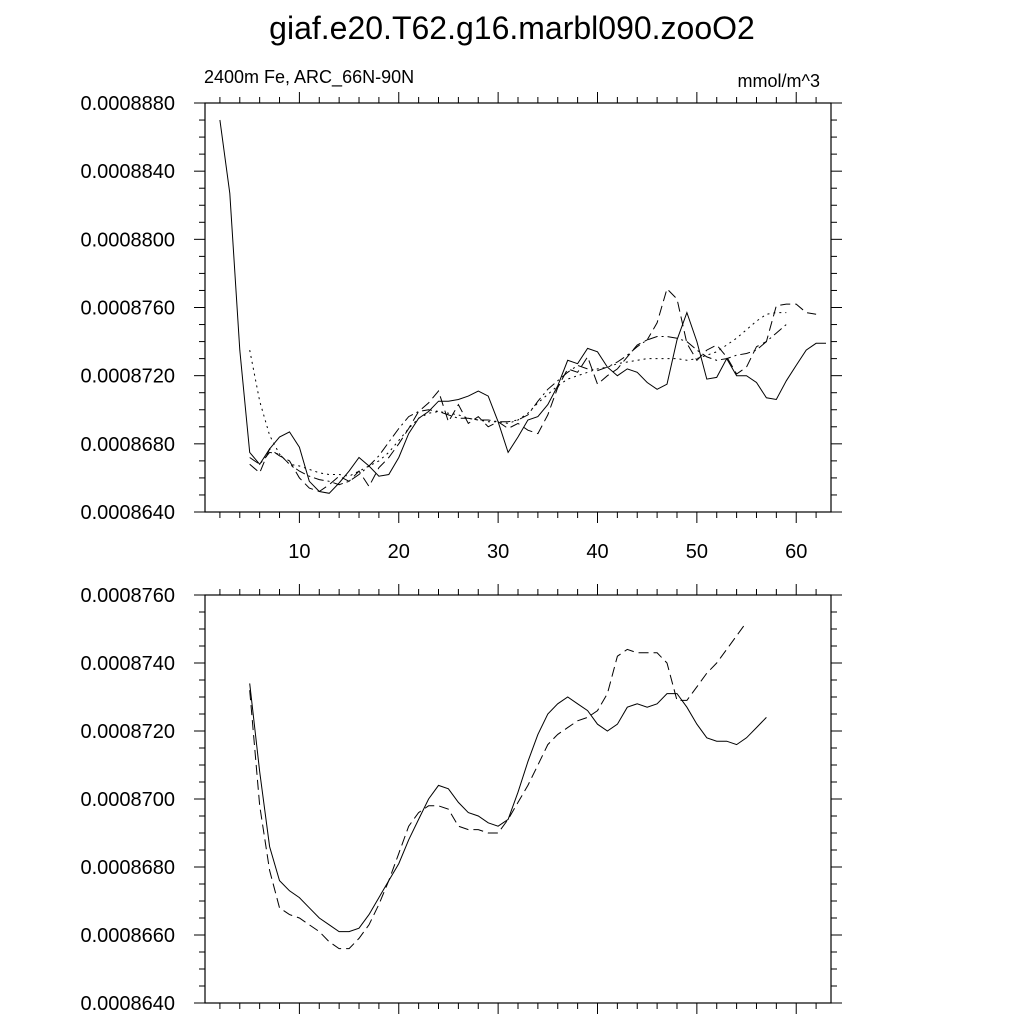 The image size is (1024, 1024). Describe the element at coordinates (127, 240) in the screenshot. I see `y-tick-label: 0.0008800` at that location.